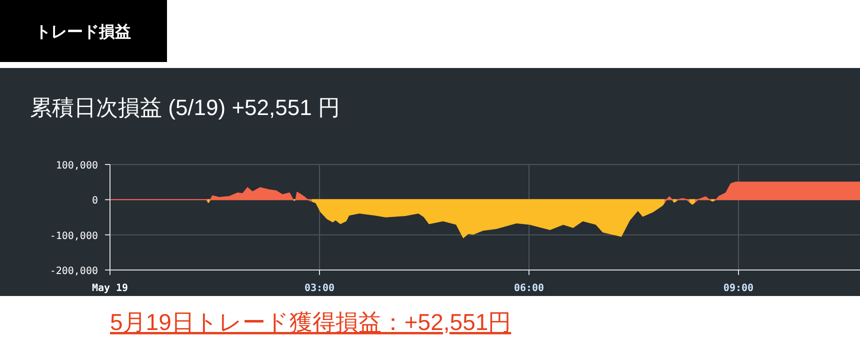 Image resolution: width=860 pixels, height=340 pixels. Describe the element at coordinates (83, 32) in the screenshot. I see `text: トレード損益` at that location.